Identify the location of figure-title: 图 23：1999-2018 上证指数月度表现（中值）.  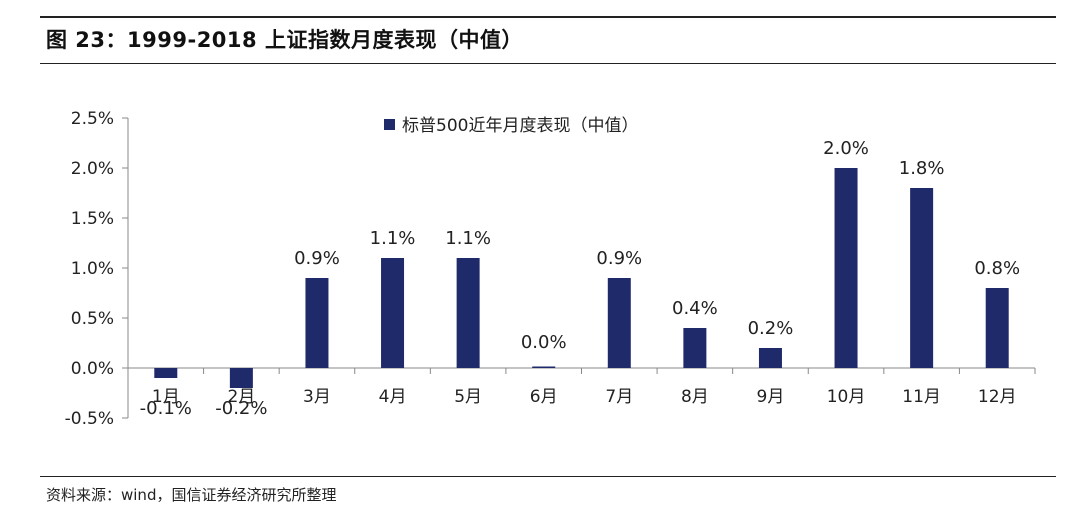
(284, 40).